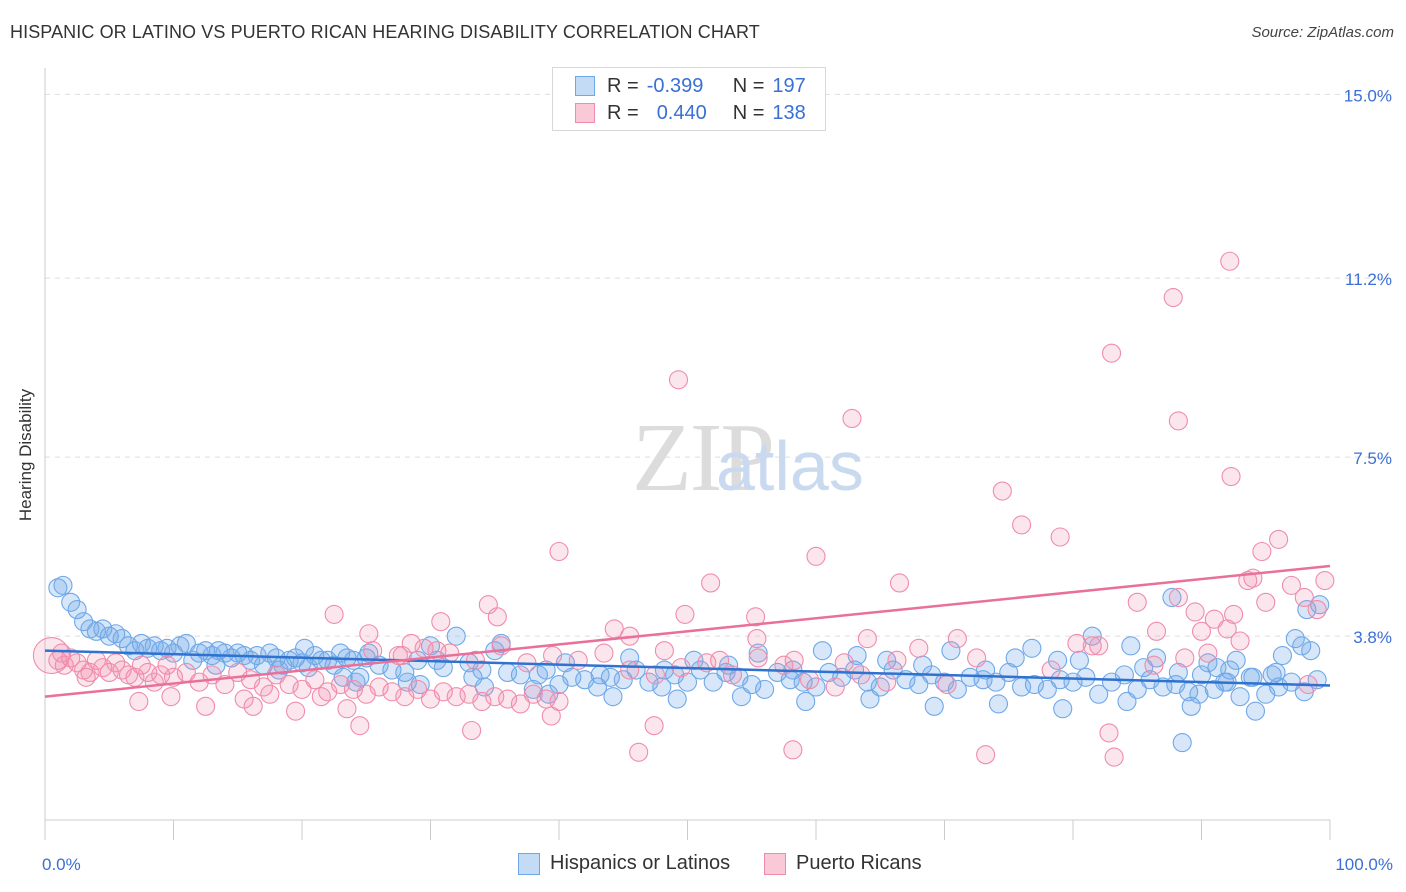  I want to click on y-tick-label: 15.0%, so click(1368, 95).